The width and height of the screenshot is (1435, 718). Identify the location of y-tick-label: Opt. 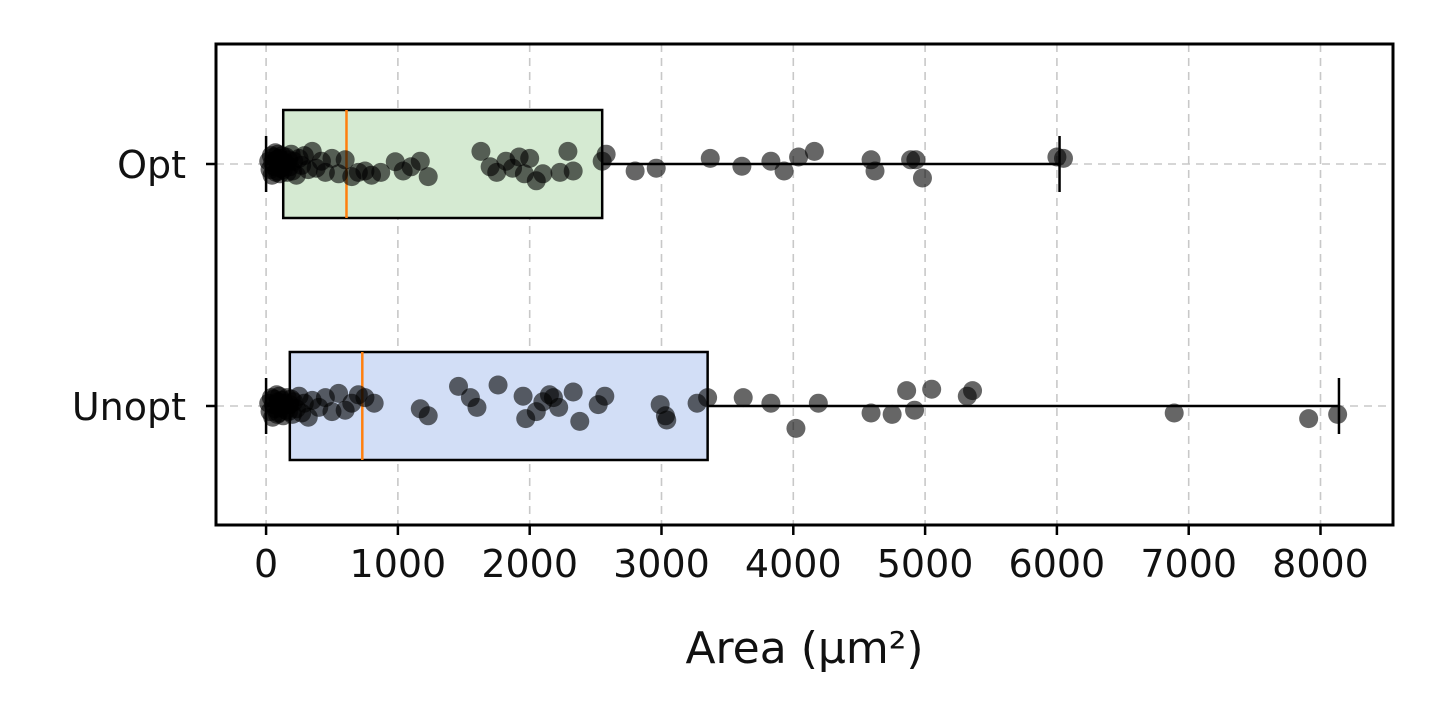
(151, 165).